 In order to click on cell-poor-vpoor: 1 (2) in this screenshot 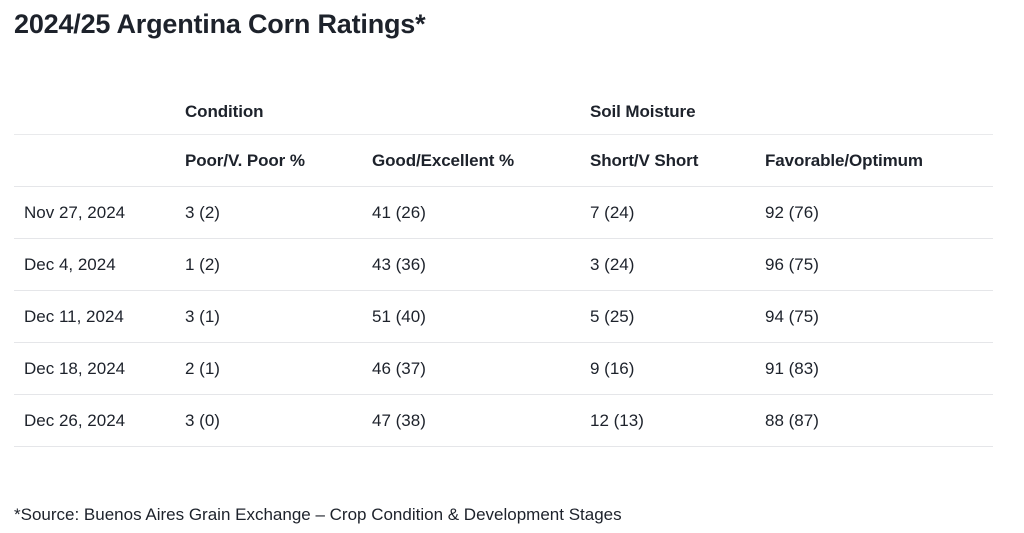, I will do `click(278, 264)`.